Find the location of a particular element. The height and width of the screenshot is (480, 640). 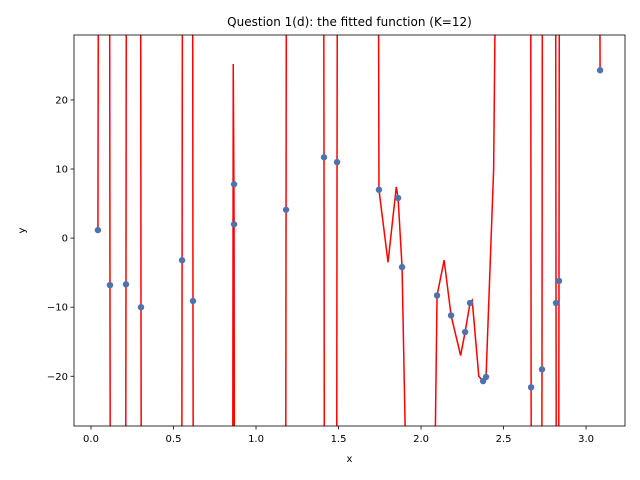

y-axis-label: y is located at coordinates (22, 230).